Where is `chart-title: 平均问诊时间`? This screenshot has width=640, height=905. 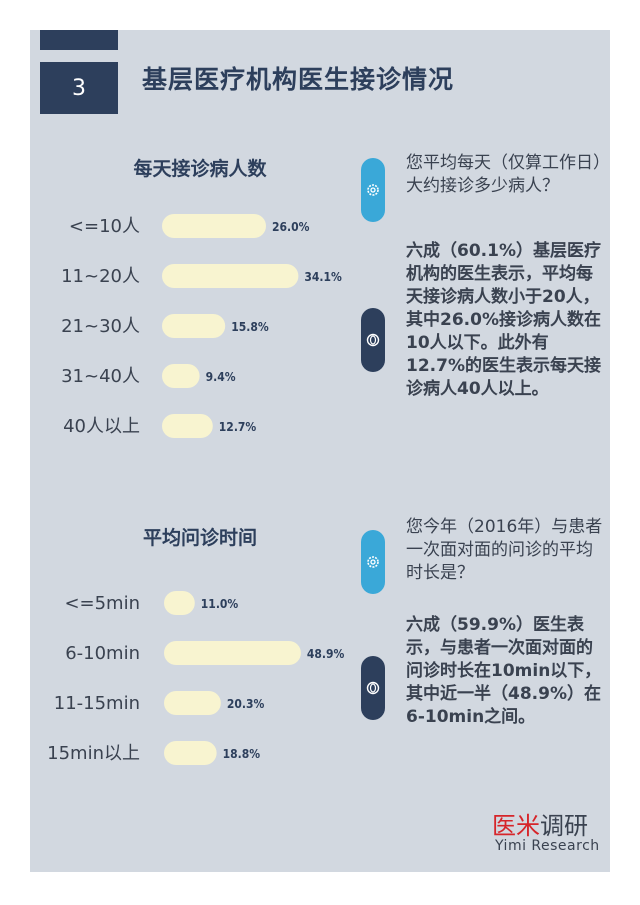 chart-title: 平均问诊时间 is located at coordinates (199, 538).